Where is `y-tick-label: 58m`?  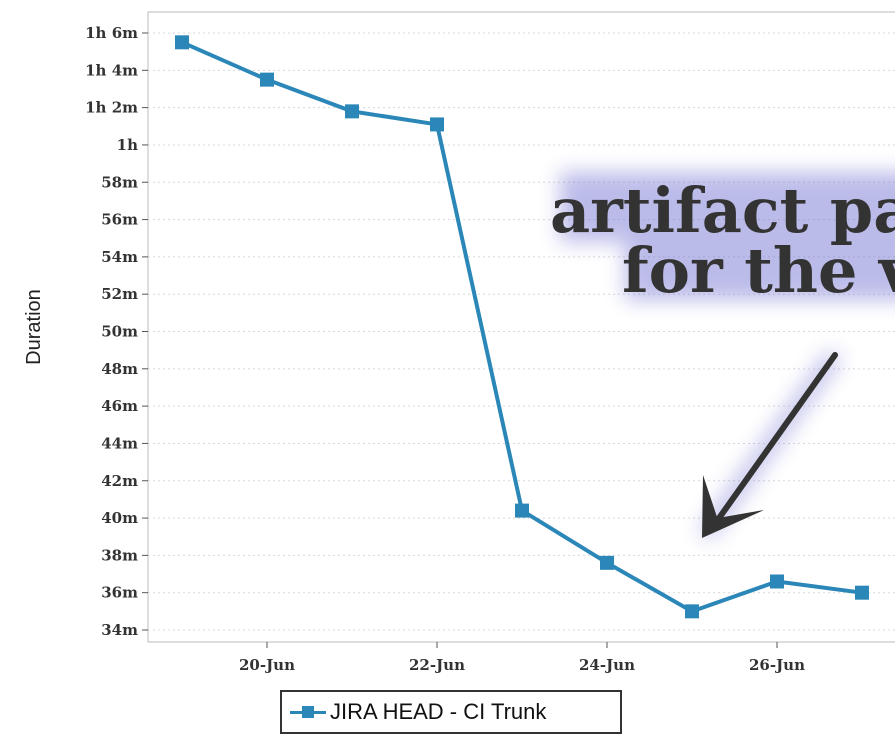
y-tick-label: 58m is located at coordinates (119, 182).